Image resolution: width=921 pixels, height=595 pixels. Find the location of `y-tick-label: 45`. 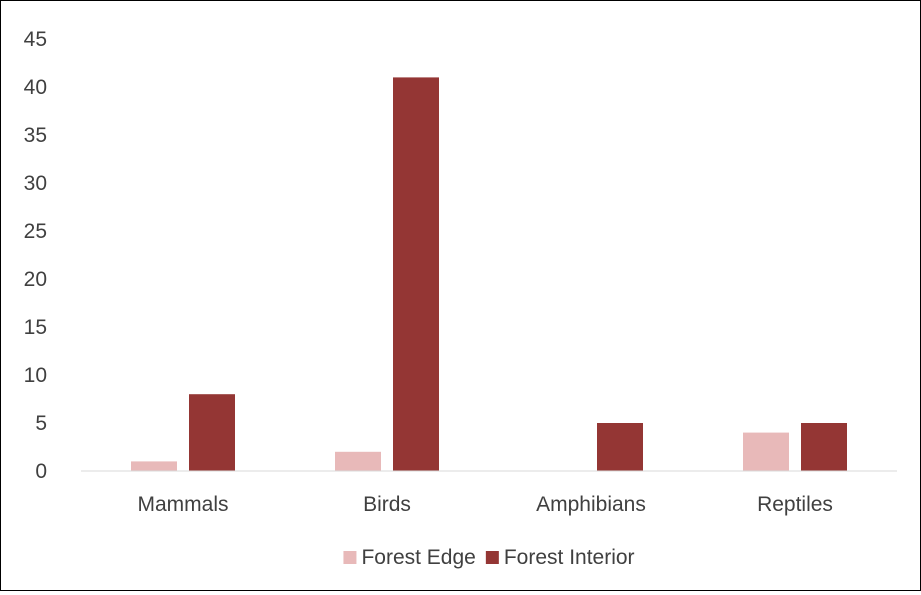

y-tick-label: 45 is located at coordinates (35, 39).